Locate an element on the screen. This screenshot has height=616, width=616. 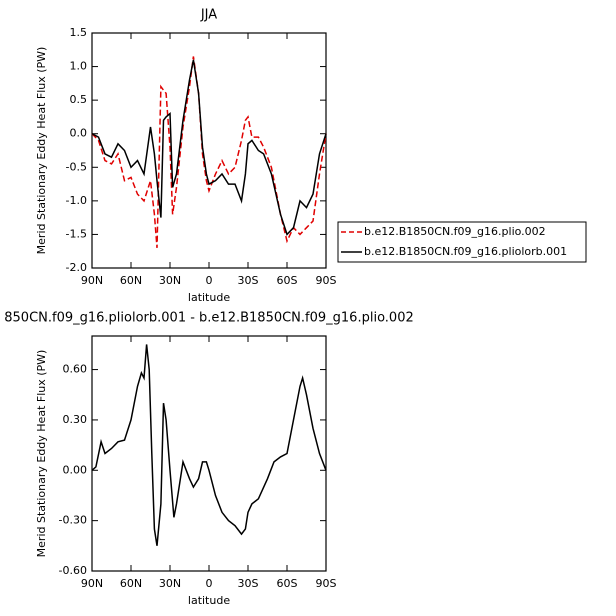
legend-box is located at coordinates (462, 242).